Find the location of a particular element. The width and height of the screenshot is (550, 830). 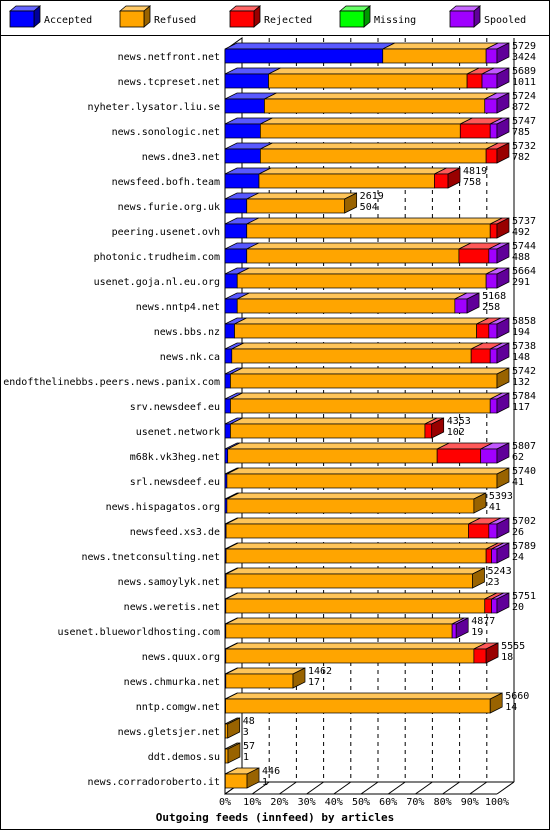

value-label-accepted: 1011 is located at coordinates (524, 82).